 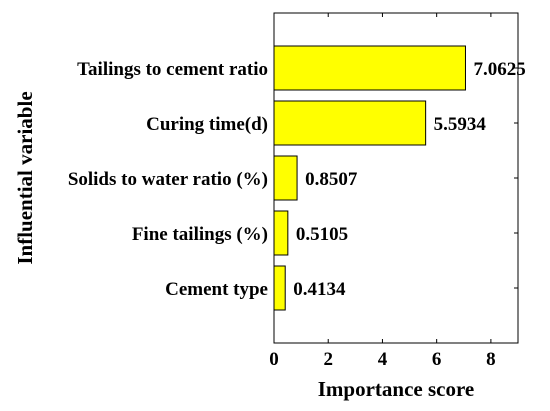 I want to click on value-label: 0.4134, so click(x=319, y=289).